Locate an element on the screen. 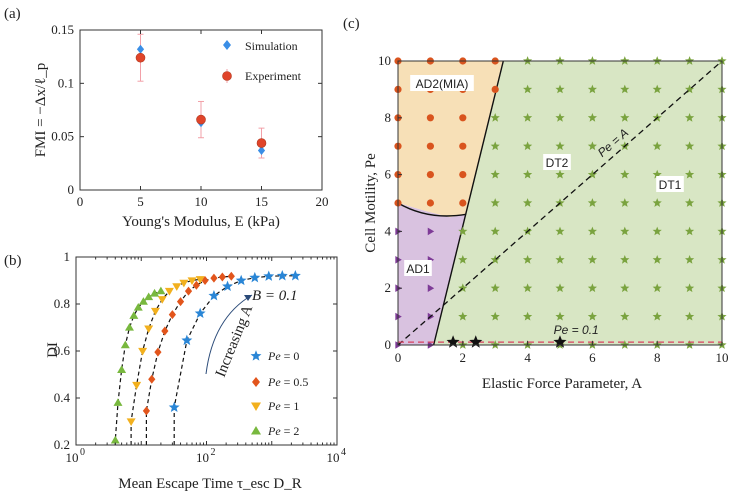 Image resolution: width=739 pixels, height=499 pixels. chart-a-xtick-label: 15 is located at coordinates (261, 201).